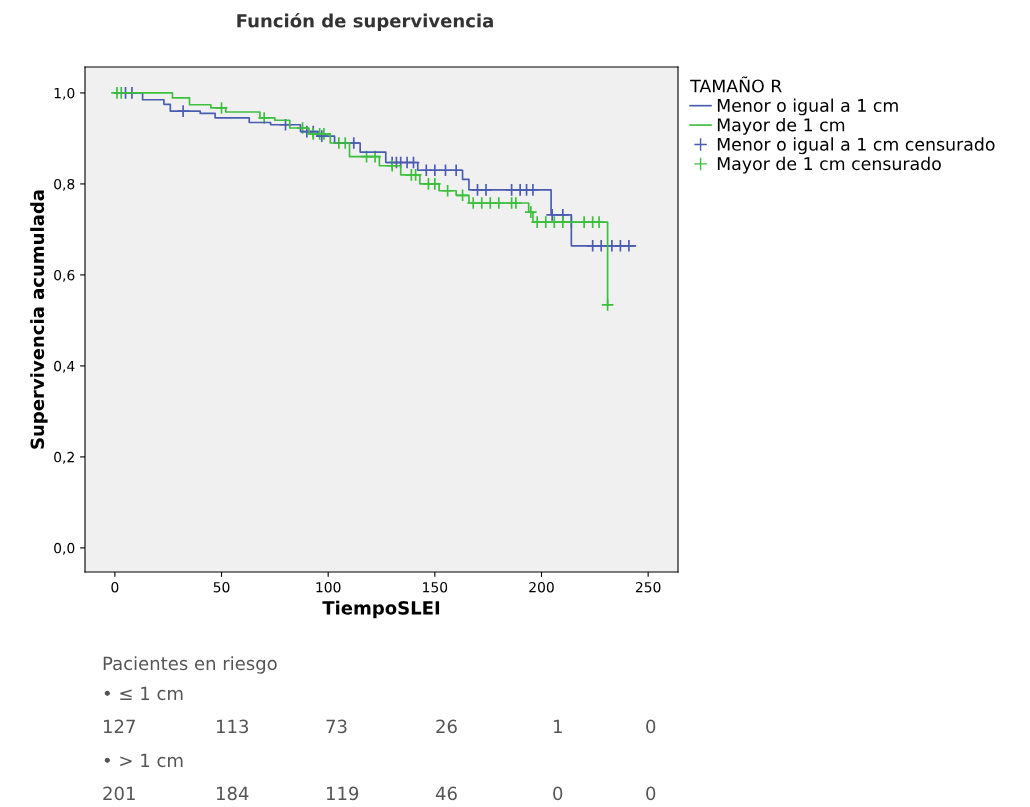 This screenshot has height=807, width=1030. I want to click on y-tick-label: 0,0, so click(64, 548).